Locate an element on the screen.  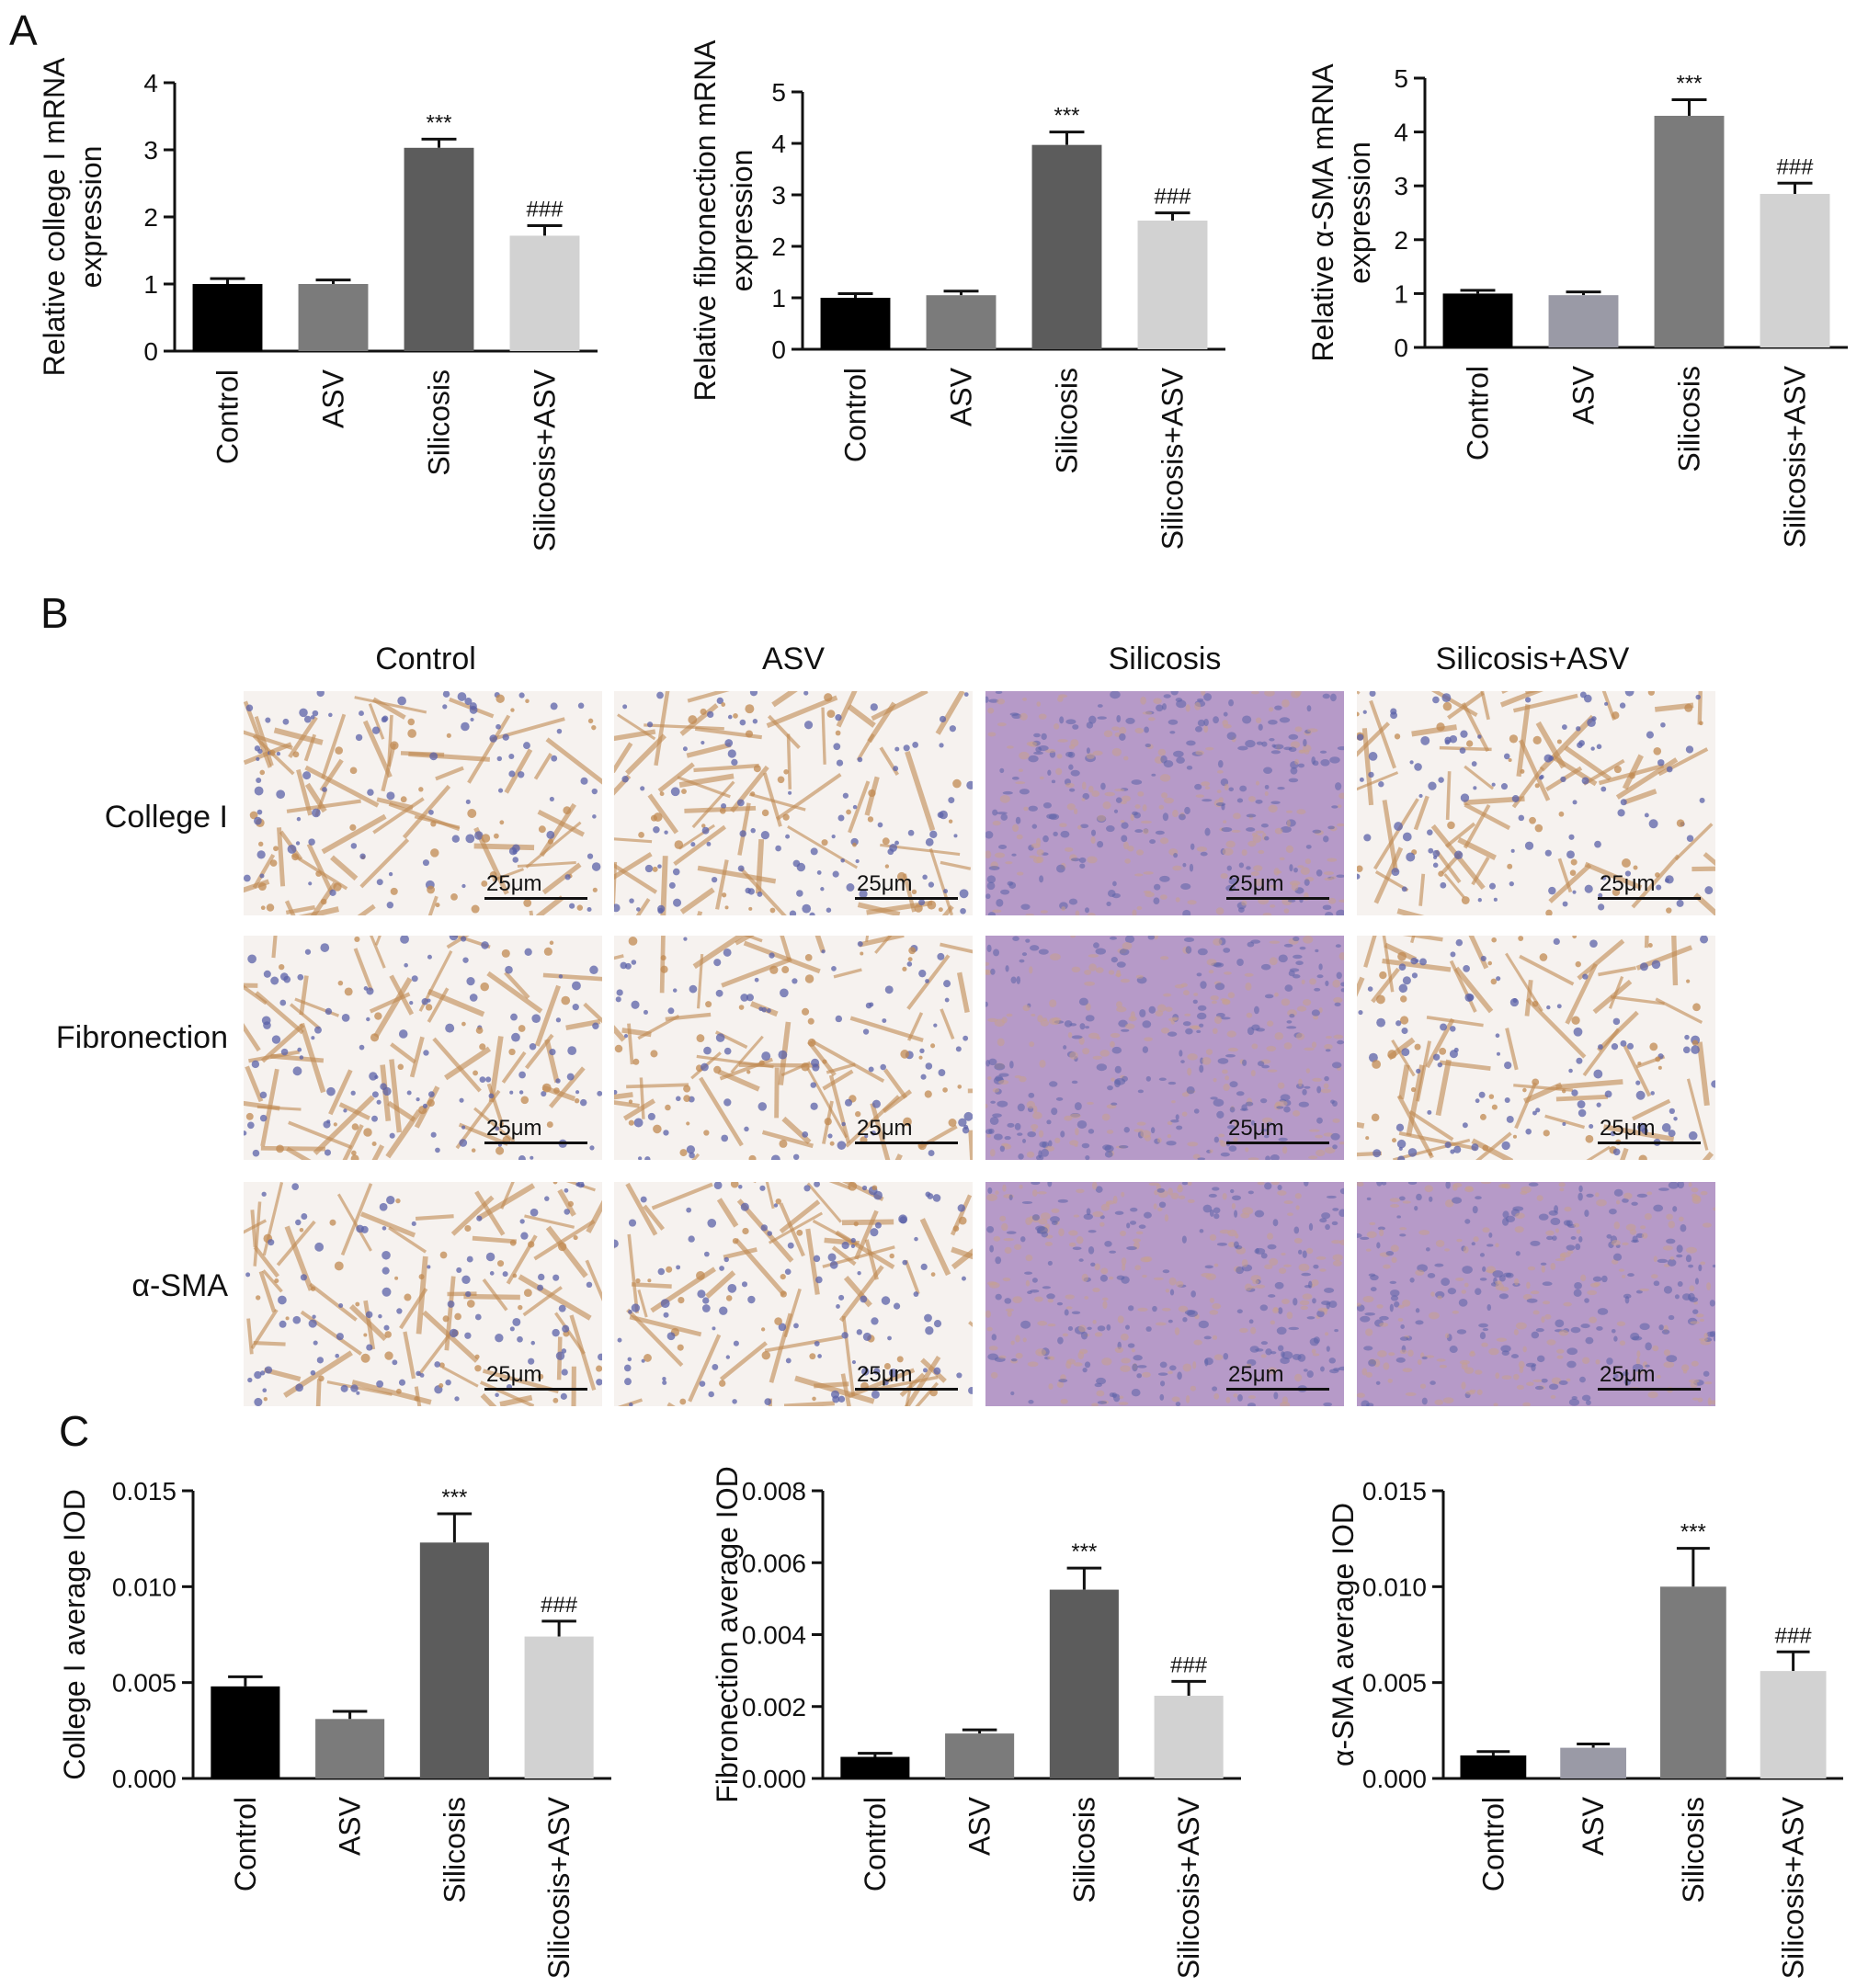
y-tick-label: 0.004 is located at coordinates (774, 1635).